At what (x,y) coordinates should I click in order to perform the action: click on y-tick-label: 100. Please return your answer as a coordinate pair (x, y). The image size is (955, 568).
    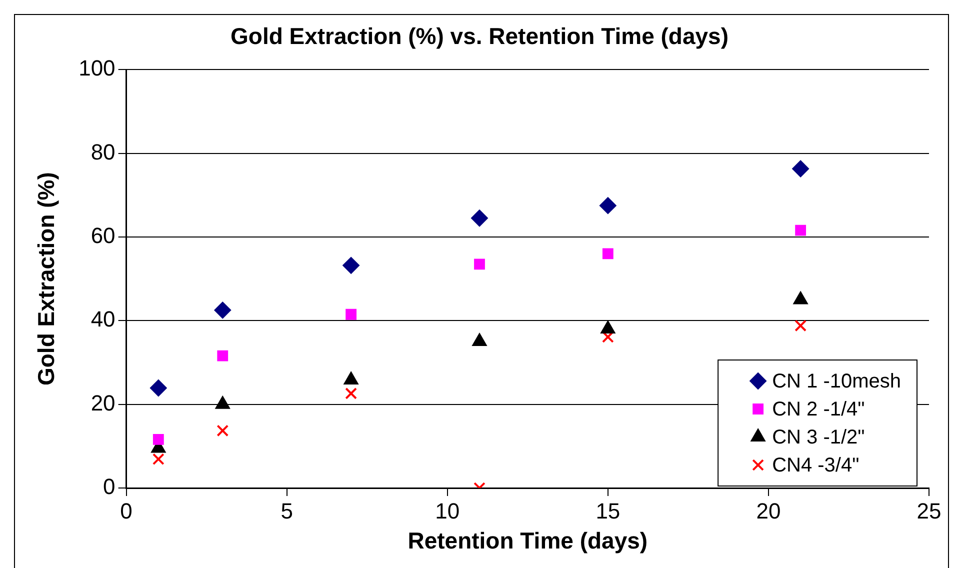
    Looking at the image, I should click on (97, 68).